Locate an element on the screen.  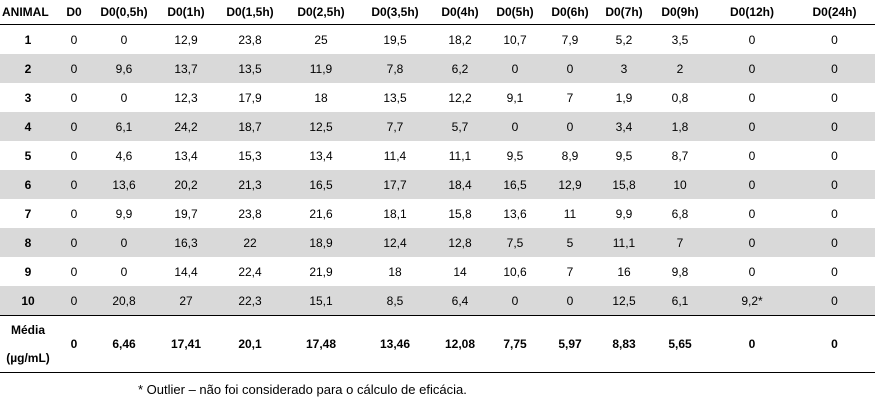
table-cell: 4,6 is located at coordinates (124, 155).